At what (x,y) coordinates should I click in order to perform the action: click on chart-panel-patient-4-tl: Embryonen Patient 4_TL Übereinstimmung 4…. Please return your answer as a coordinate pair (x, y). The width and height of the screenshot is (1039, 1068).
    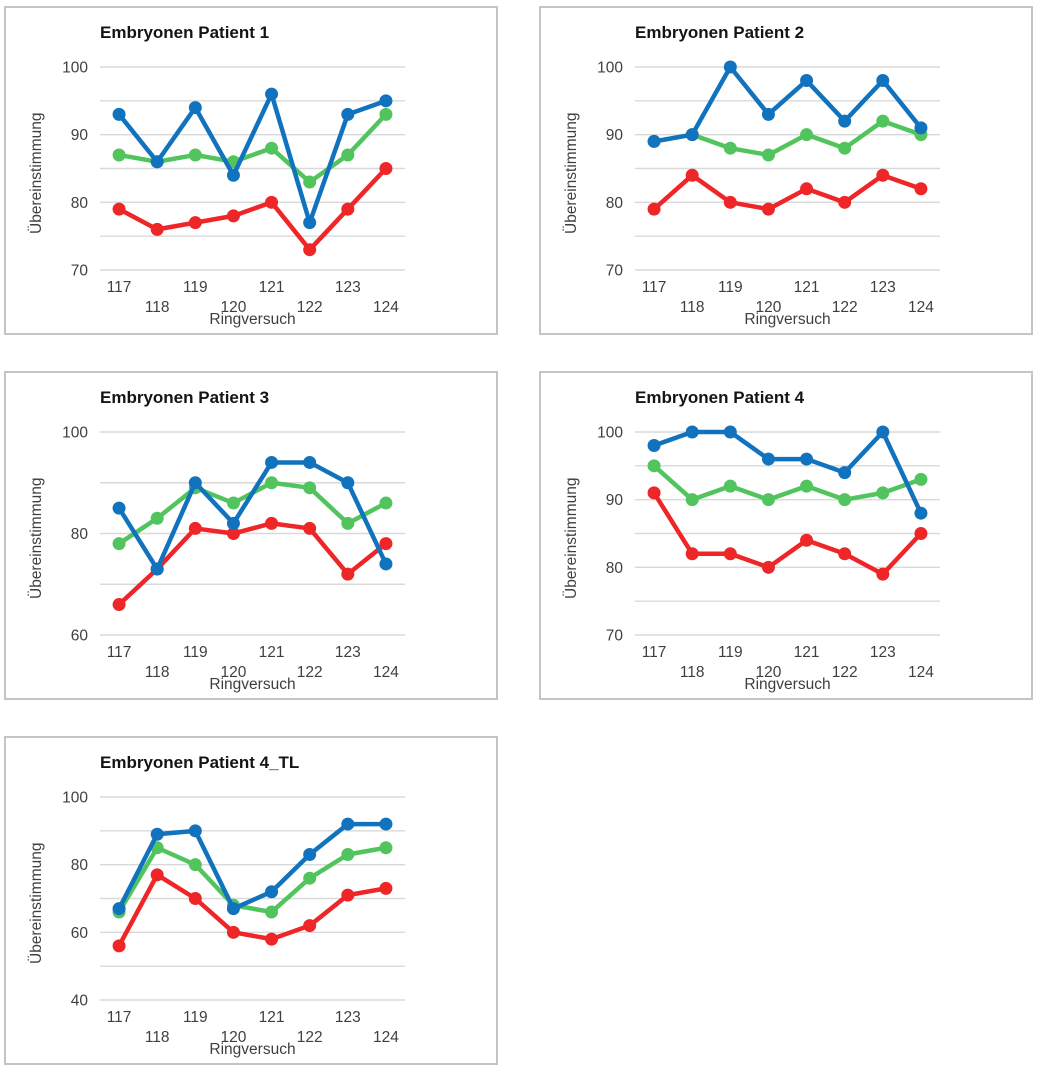
    Looking at the image, I should click on (251, 900).